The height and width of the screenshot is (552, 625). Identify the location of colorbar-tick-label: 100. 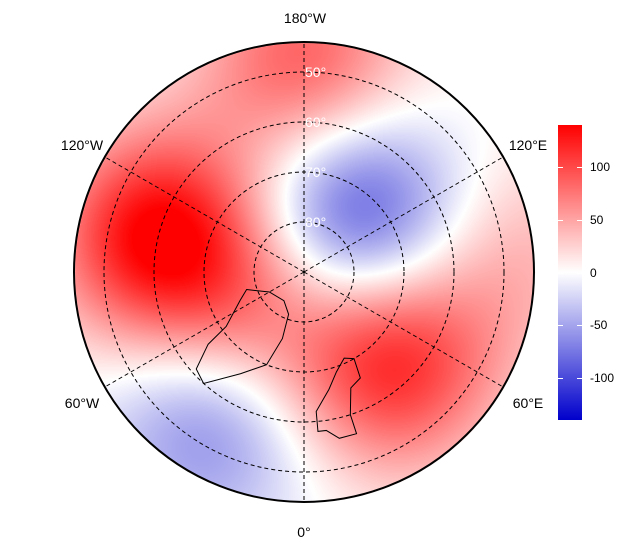
(600, 167).